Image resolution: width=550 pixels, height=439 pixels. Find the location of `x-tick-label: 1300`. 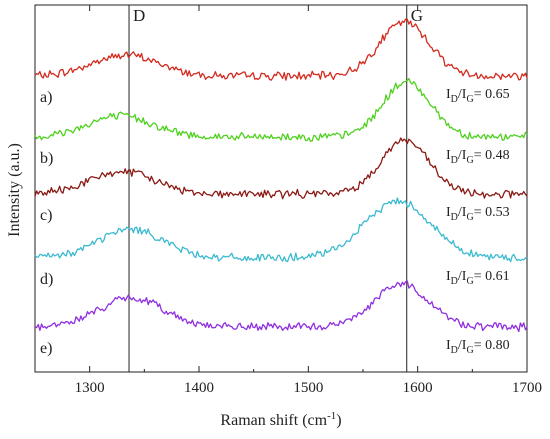

x-tick-label: 1300 is located at coordinates (90, 388).